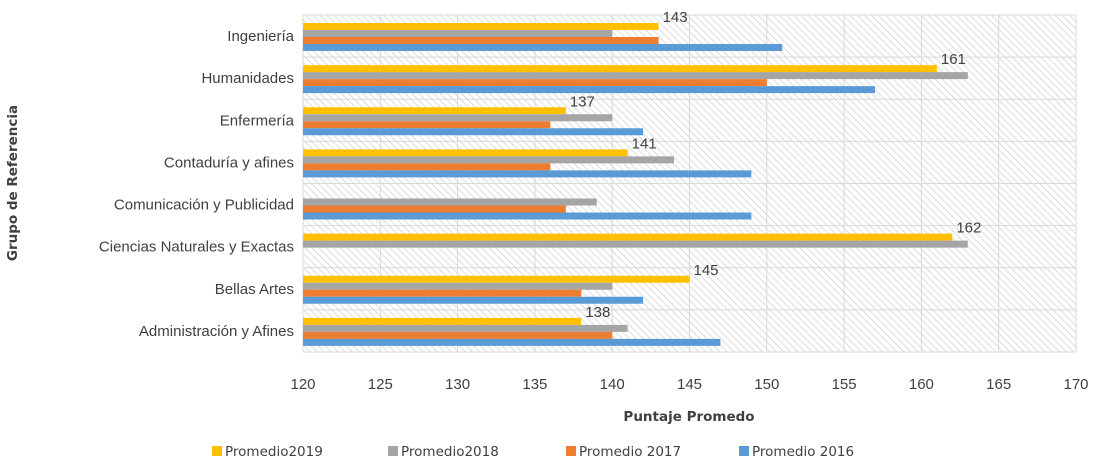 The image size is (1095, 460). I want to click on data-label-6: 138, so click(597, 312).